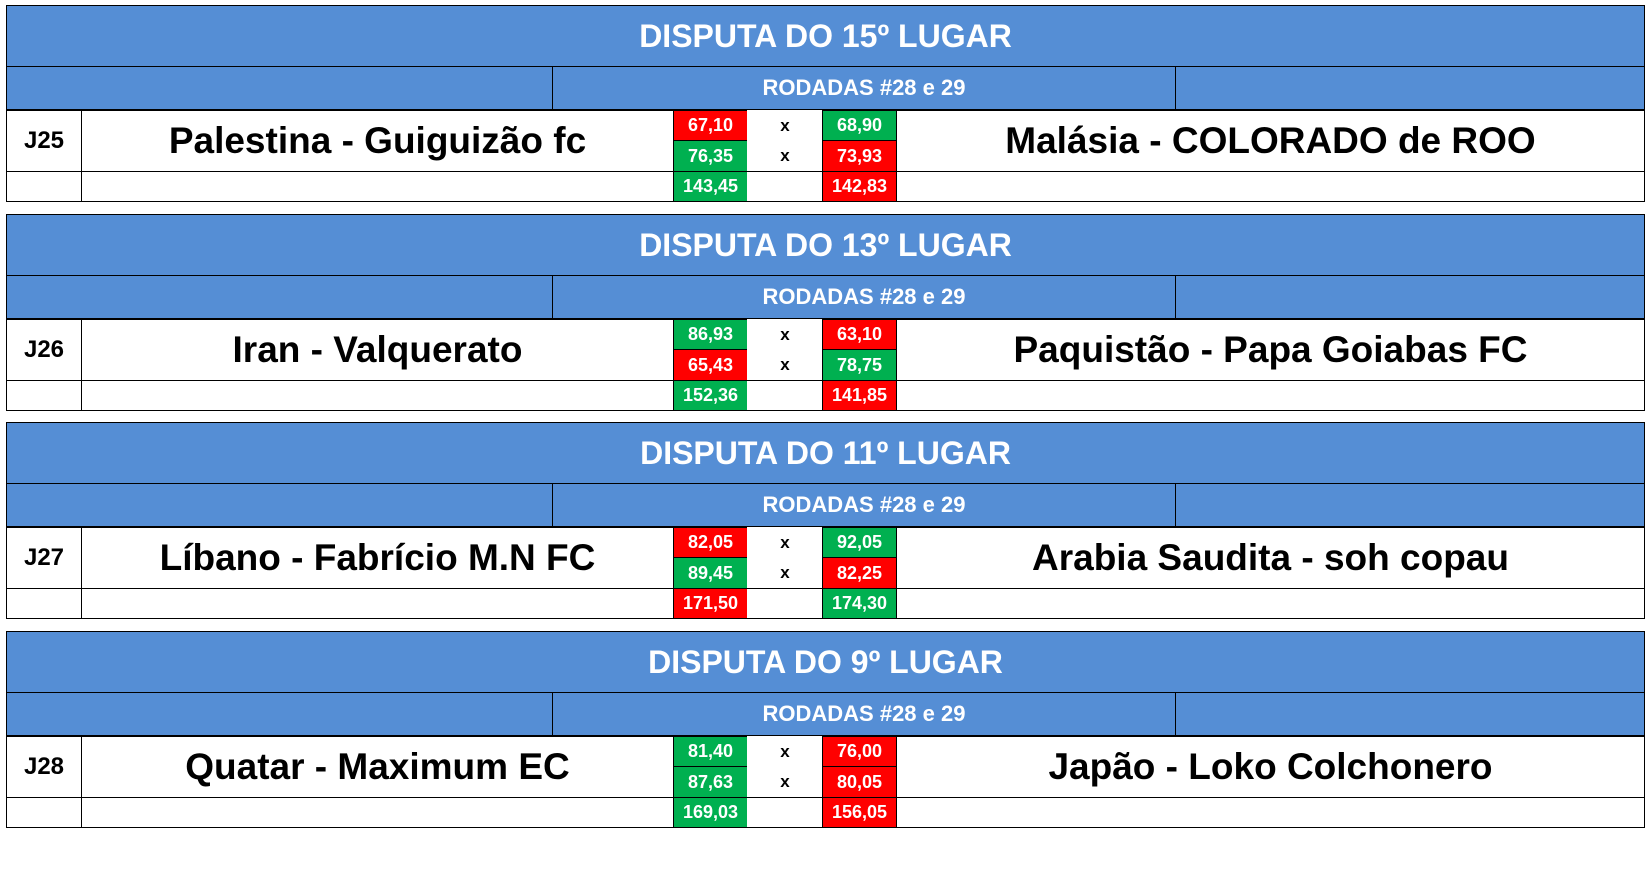  What do you see at coordinates (710, 156) in the screenshot?
I see `home-score-2: 76,35` at bounding box center [710, 156].